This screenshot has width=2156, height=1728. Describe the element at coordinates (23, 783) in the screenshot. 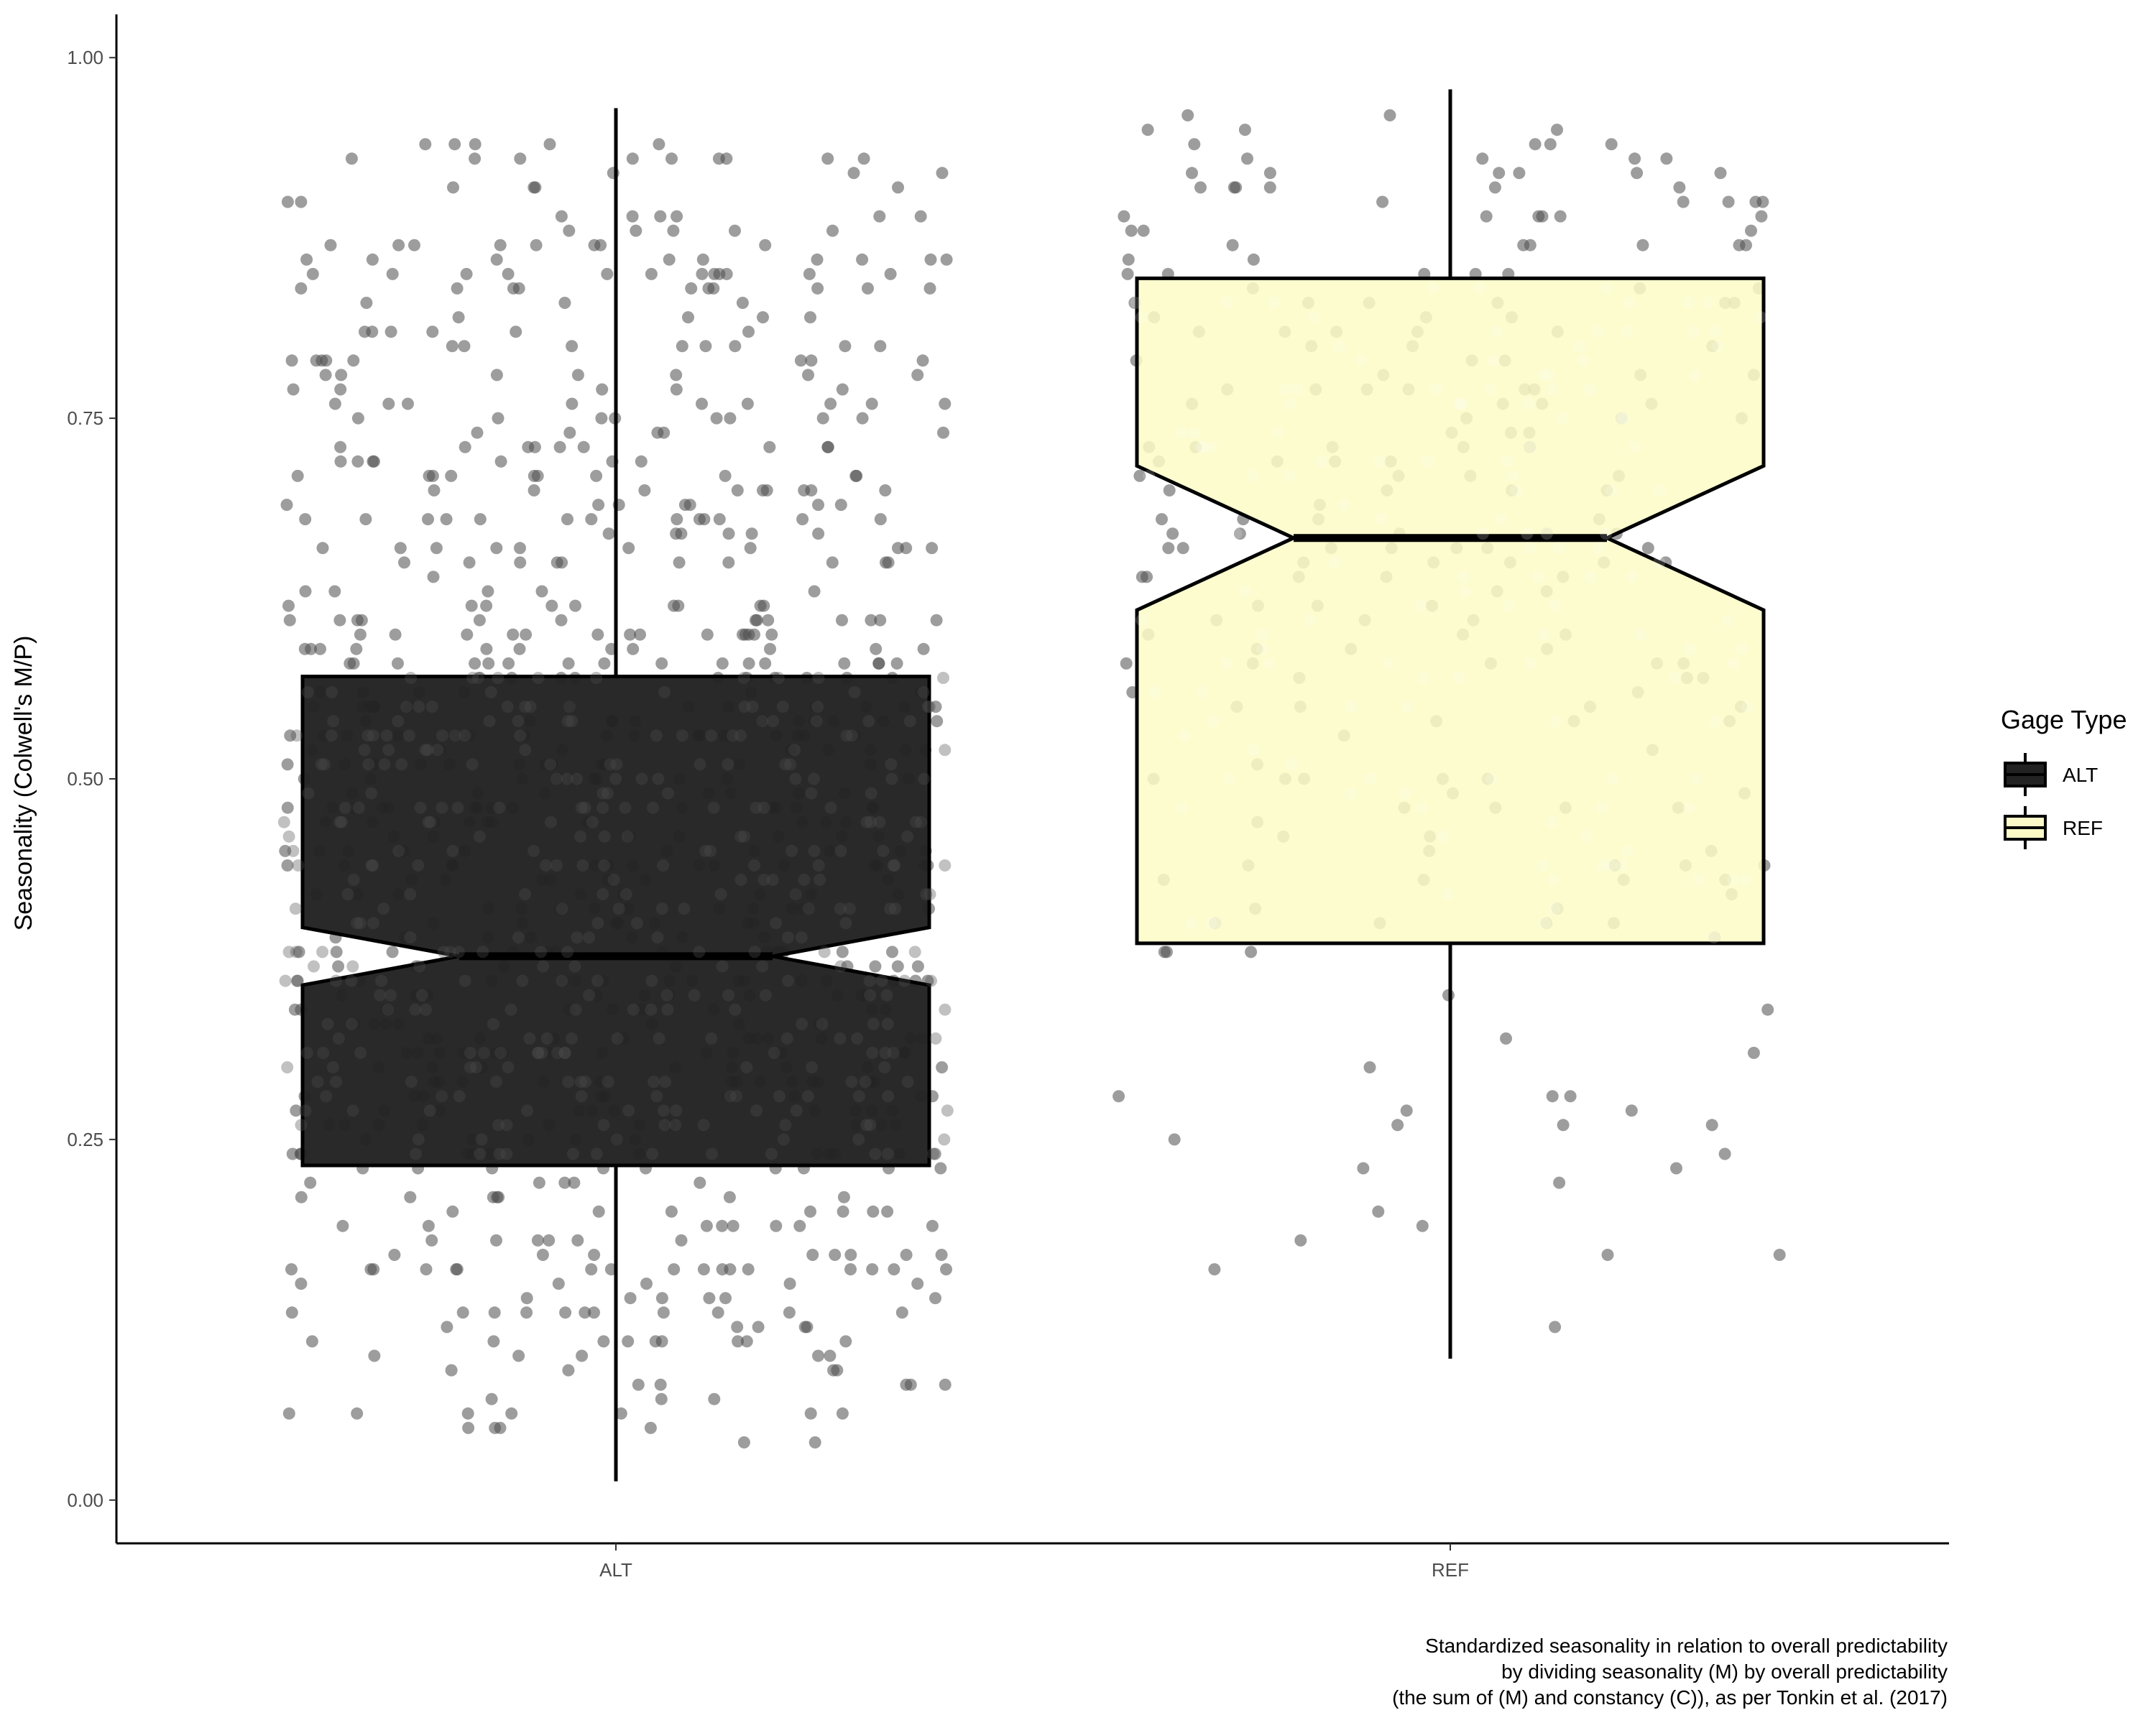

I see `y-axis-title: Seasonality (Colwell's M/P)` at that location.